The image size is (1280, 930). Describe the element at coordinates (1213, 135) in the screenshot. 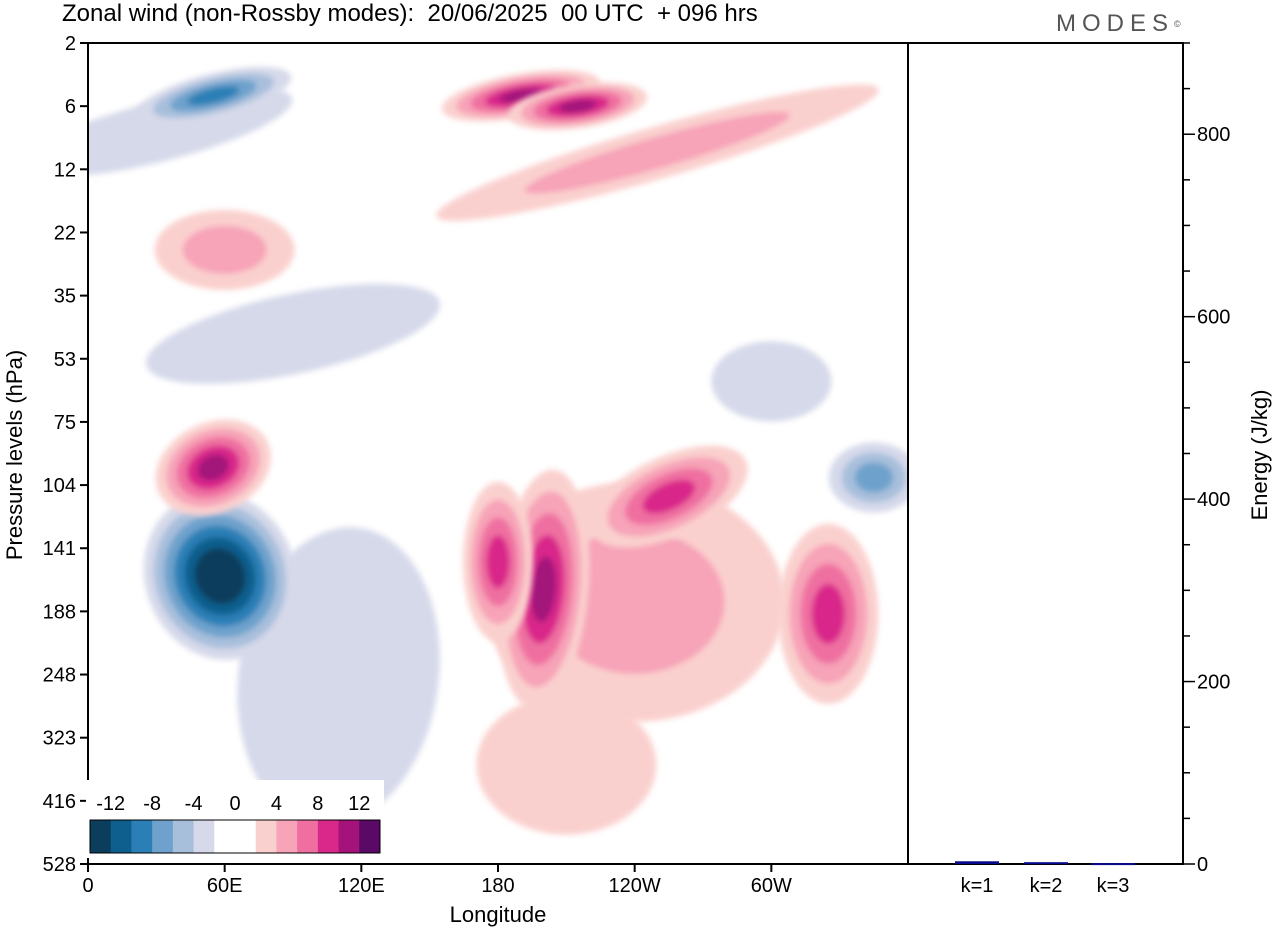

I see `energy-tick-label: 800` at that location.